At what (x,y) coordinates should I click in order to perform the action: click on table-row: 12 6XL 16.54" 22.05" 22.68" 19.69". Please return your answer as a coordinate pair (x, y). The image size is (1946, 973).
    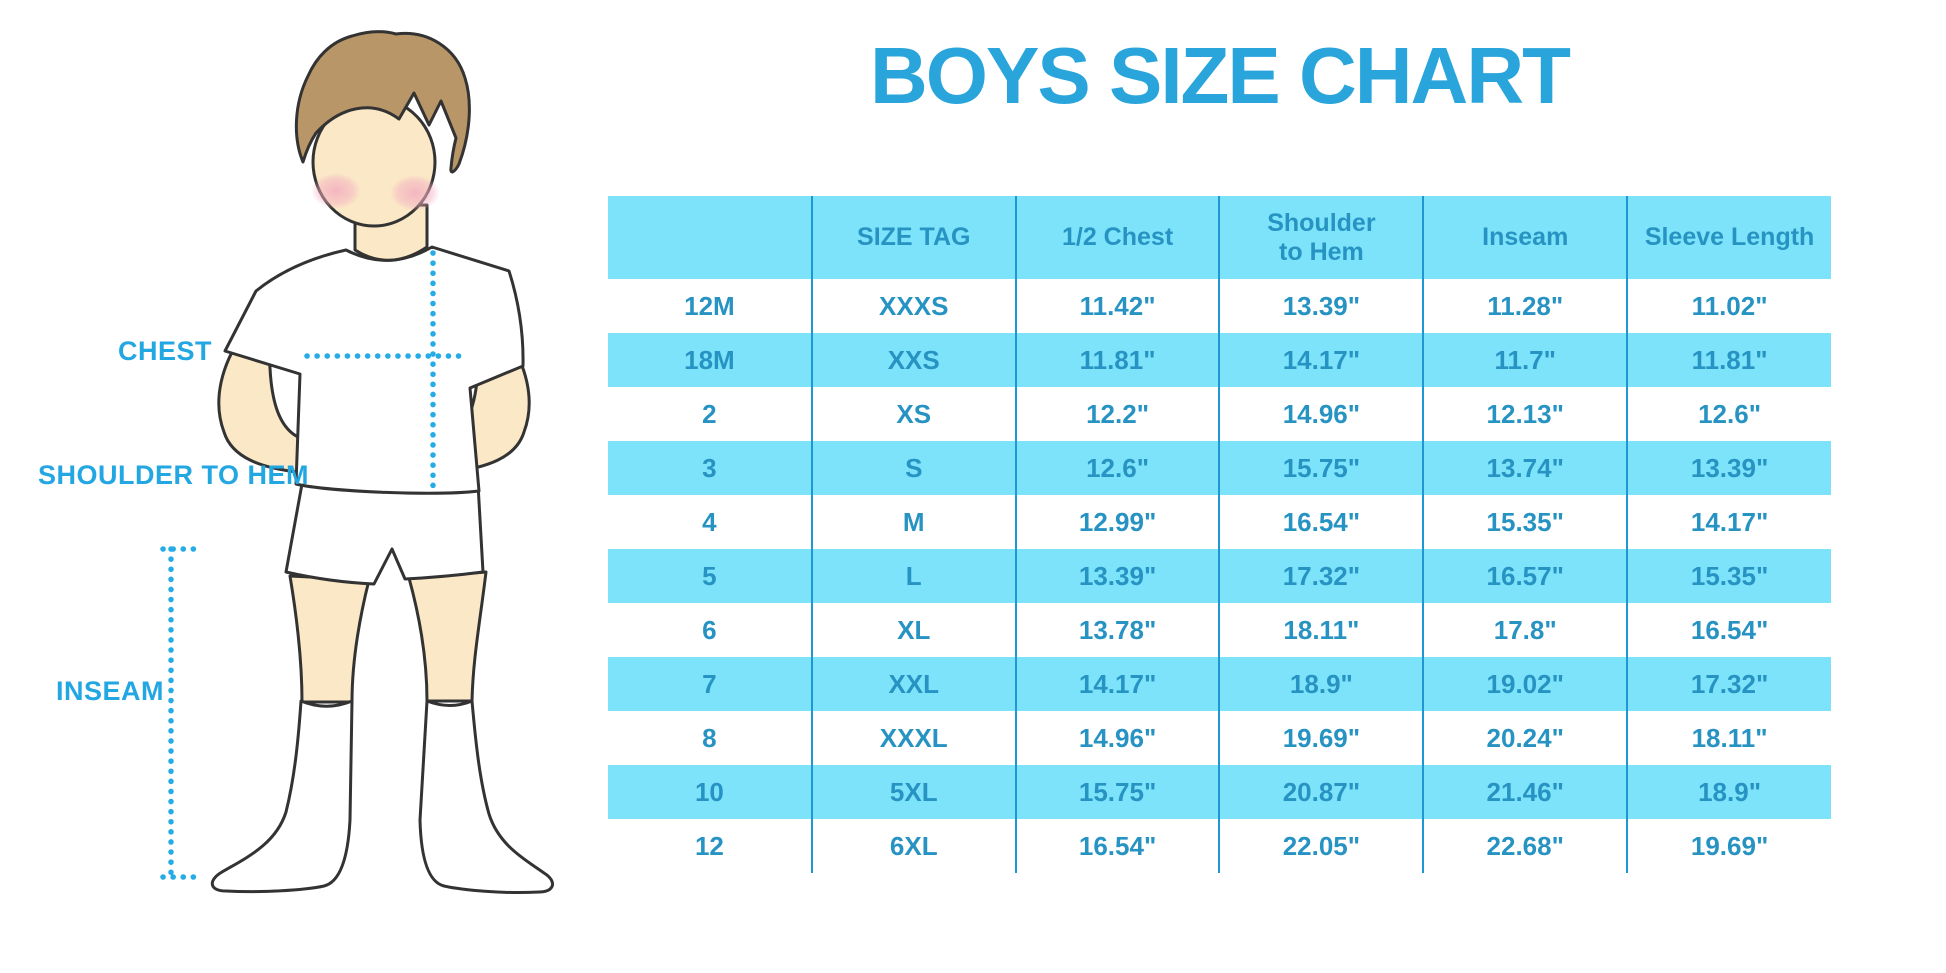
    Looking at the image, I should click on (1219, 846).